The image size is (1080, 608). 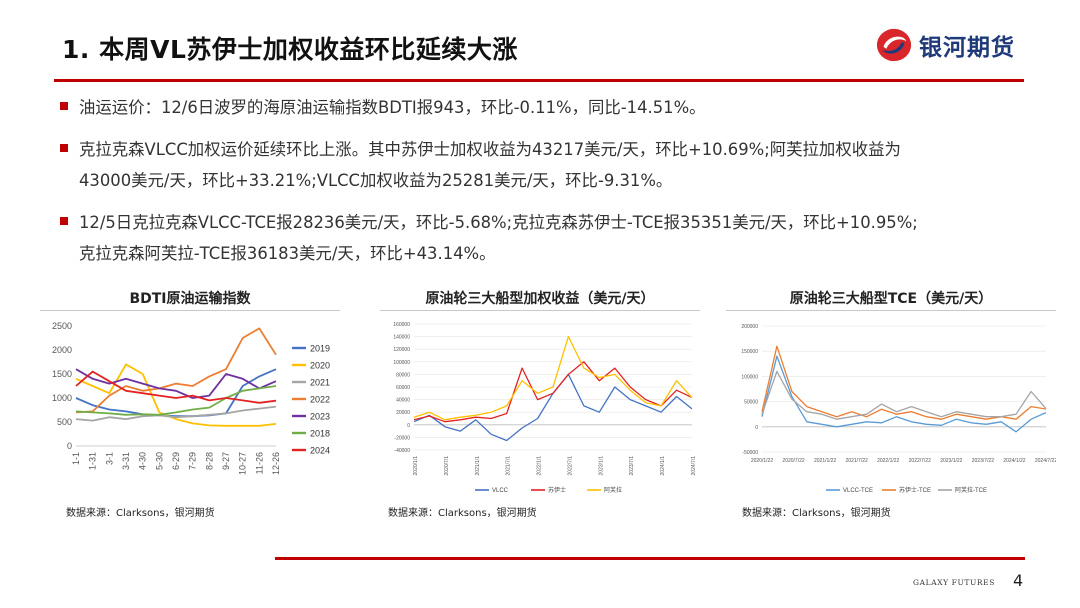 What do you see at coordinates (694, 466) in the screenshot?
I see `x-tick-label: 2024/7/1` at bounding box center [694, 466].